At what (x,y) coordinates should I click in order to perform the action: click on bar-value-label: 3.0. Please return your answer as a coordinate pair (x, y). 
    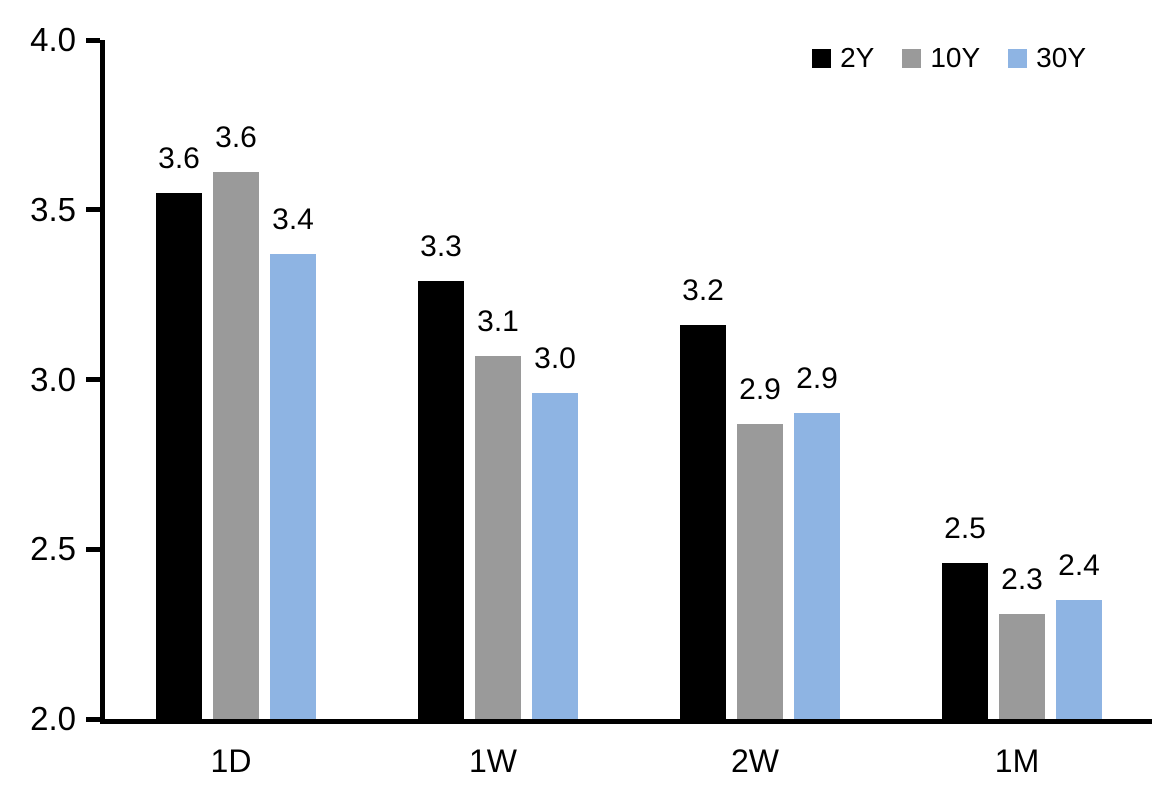
    Looking at the image, I should click on (555, 359).